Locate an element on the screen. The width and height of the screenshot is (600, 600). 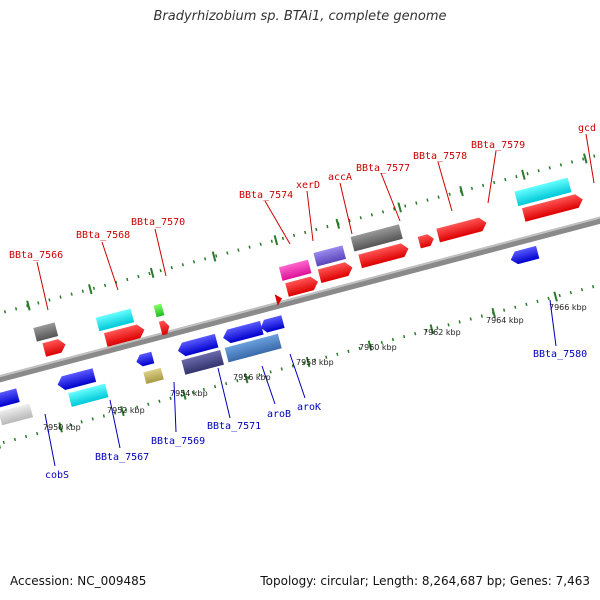
gene-arok is located at coordinates (272, 324).